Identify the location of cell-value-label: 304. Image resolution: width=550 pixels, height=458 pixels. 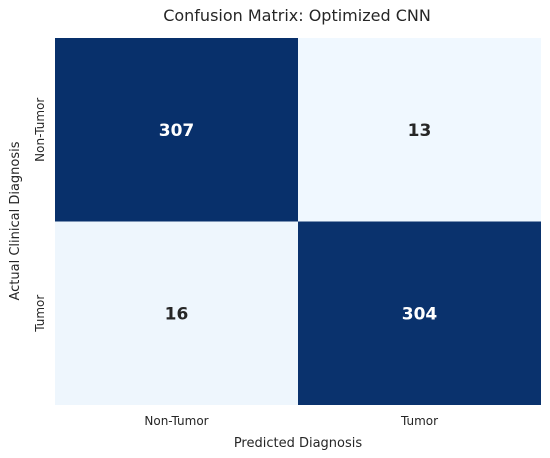
(420, 314).